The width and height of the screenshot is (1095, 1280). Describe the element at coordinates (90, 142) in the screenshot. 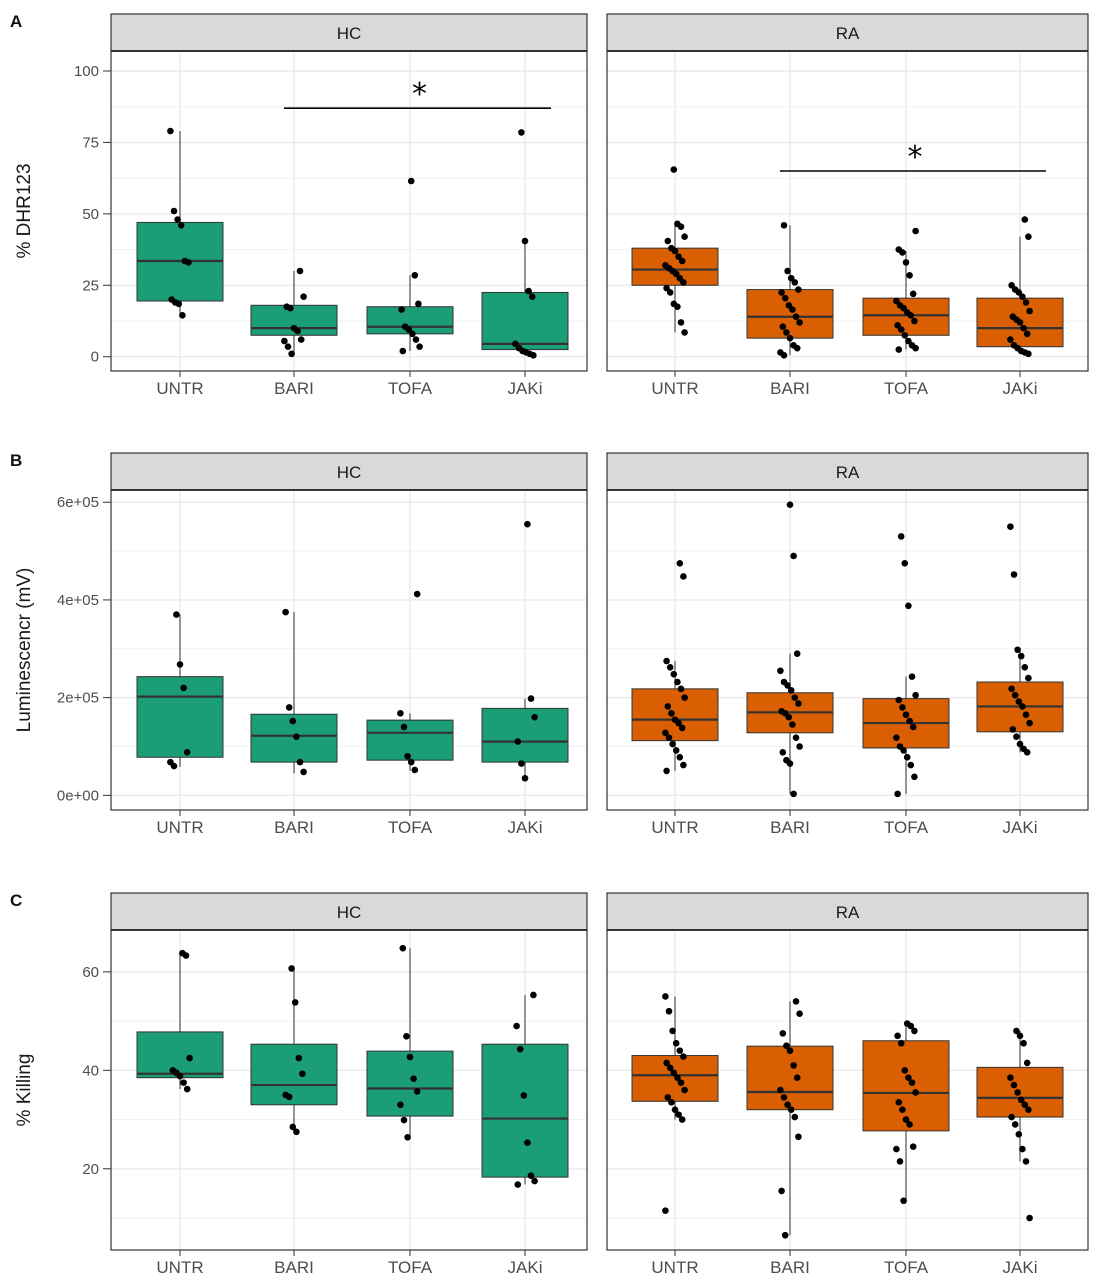

I see `y-tick-label: 75` at that location.